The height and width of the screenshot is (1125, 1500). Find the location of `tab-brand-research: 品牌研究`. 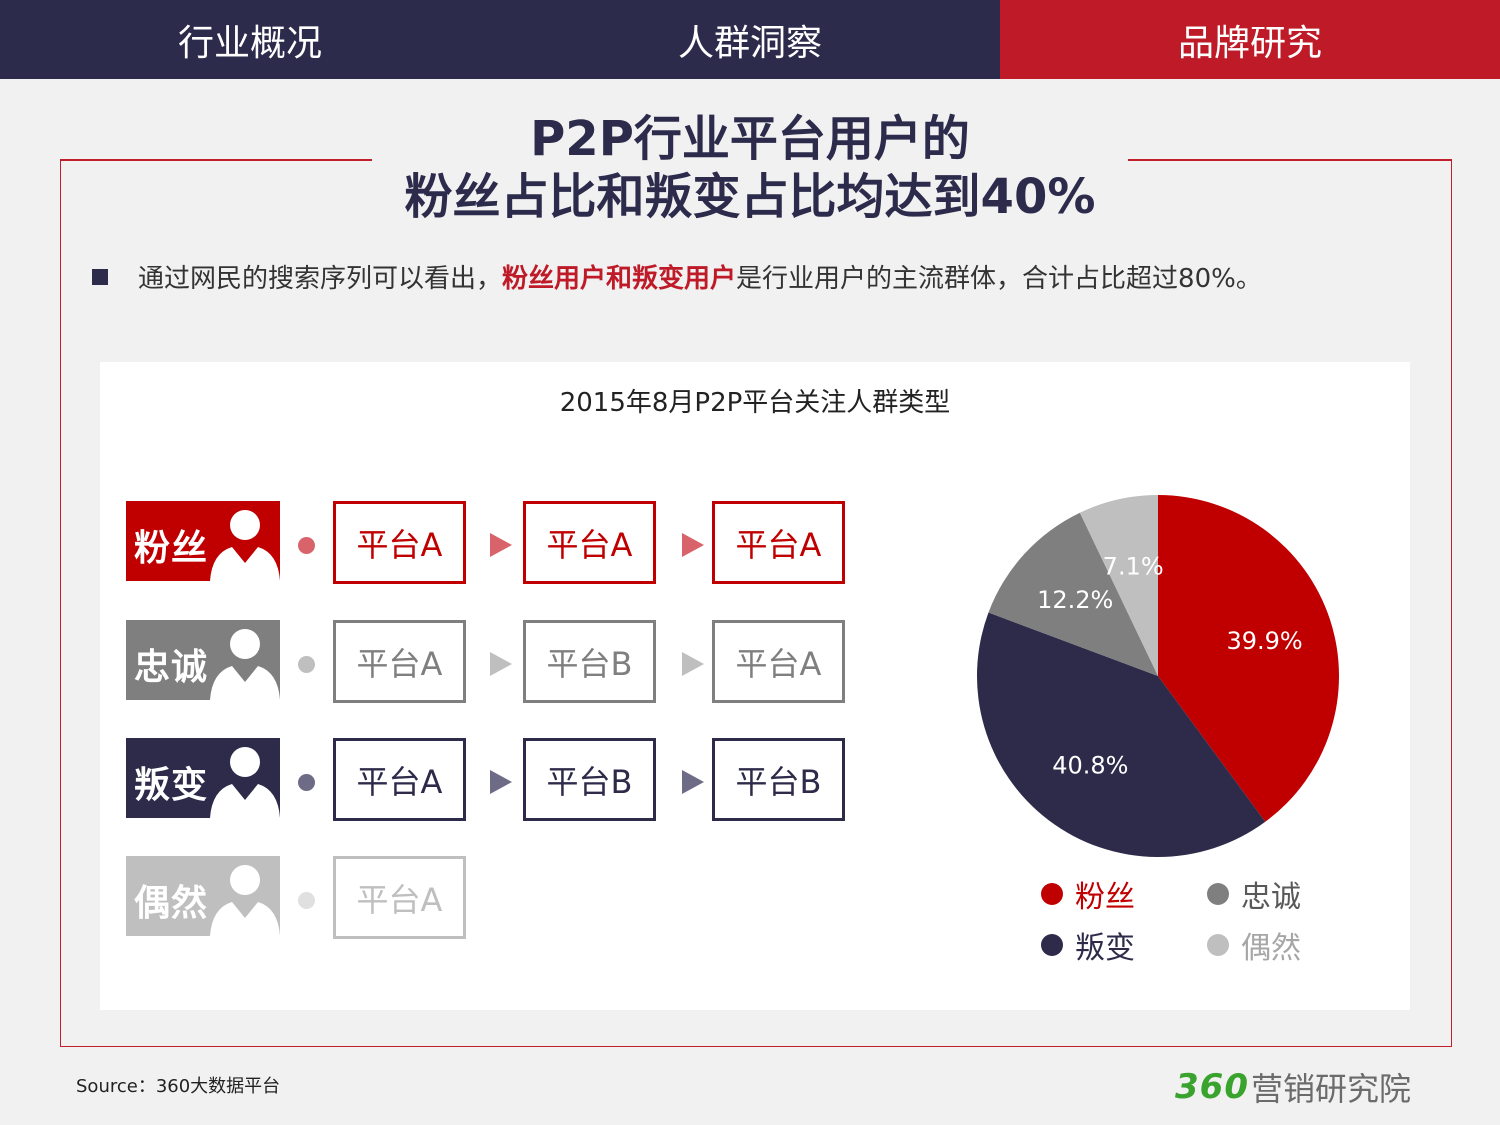

tab-brand-research: 品牌研究 is located at coordinates (1250, 39).